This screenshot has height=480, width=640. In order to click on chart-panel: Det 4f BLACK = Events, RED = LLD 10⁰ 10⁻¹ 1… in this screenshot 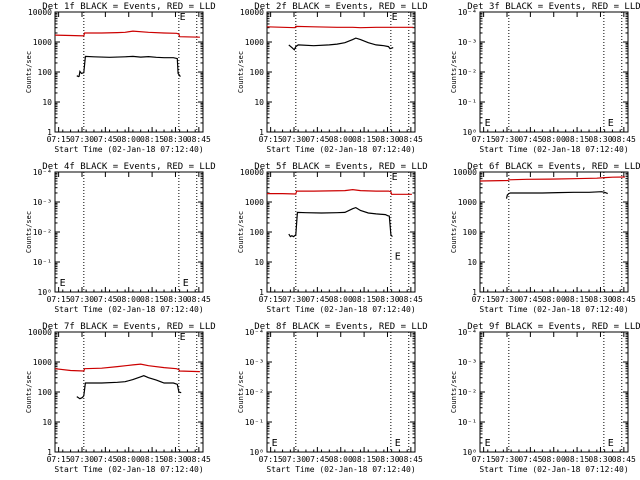, I will do `click(120, 238)`.